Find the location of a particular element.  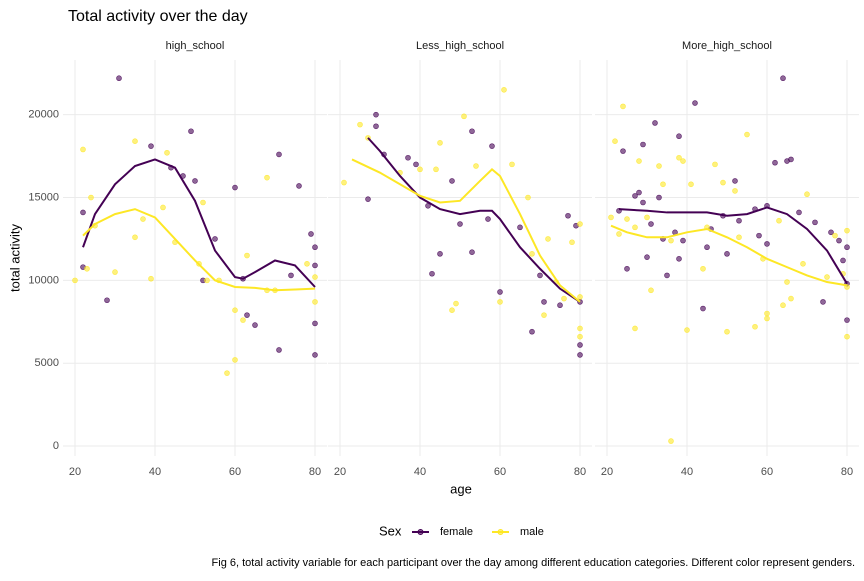

y-tick-label: 15000 is located at coordinates (43, 197).